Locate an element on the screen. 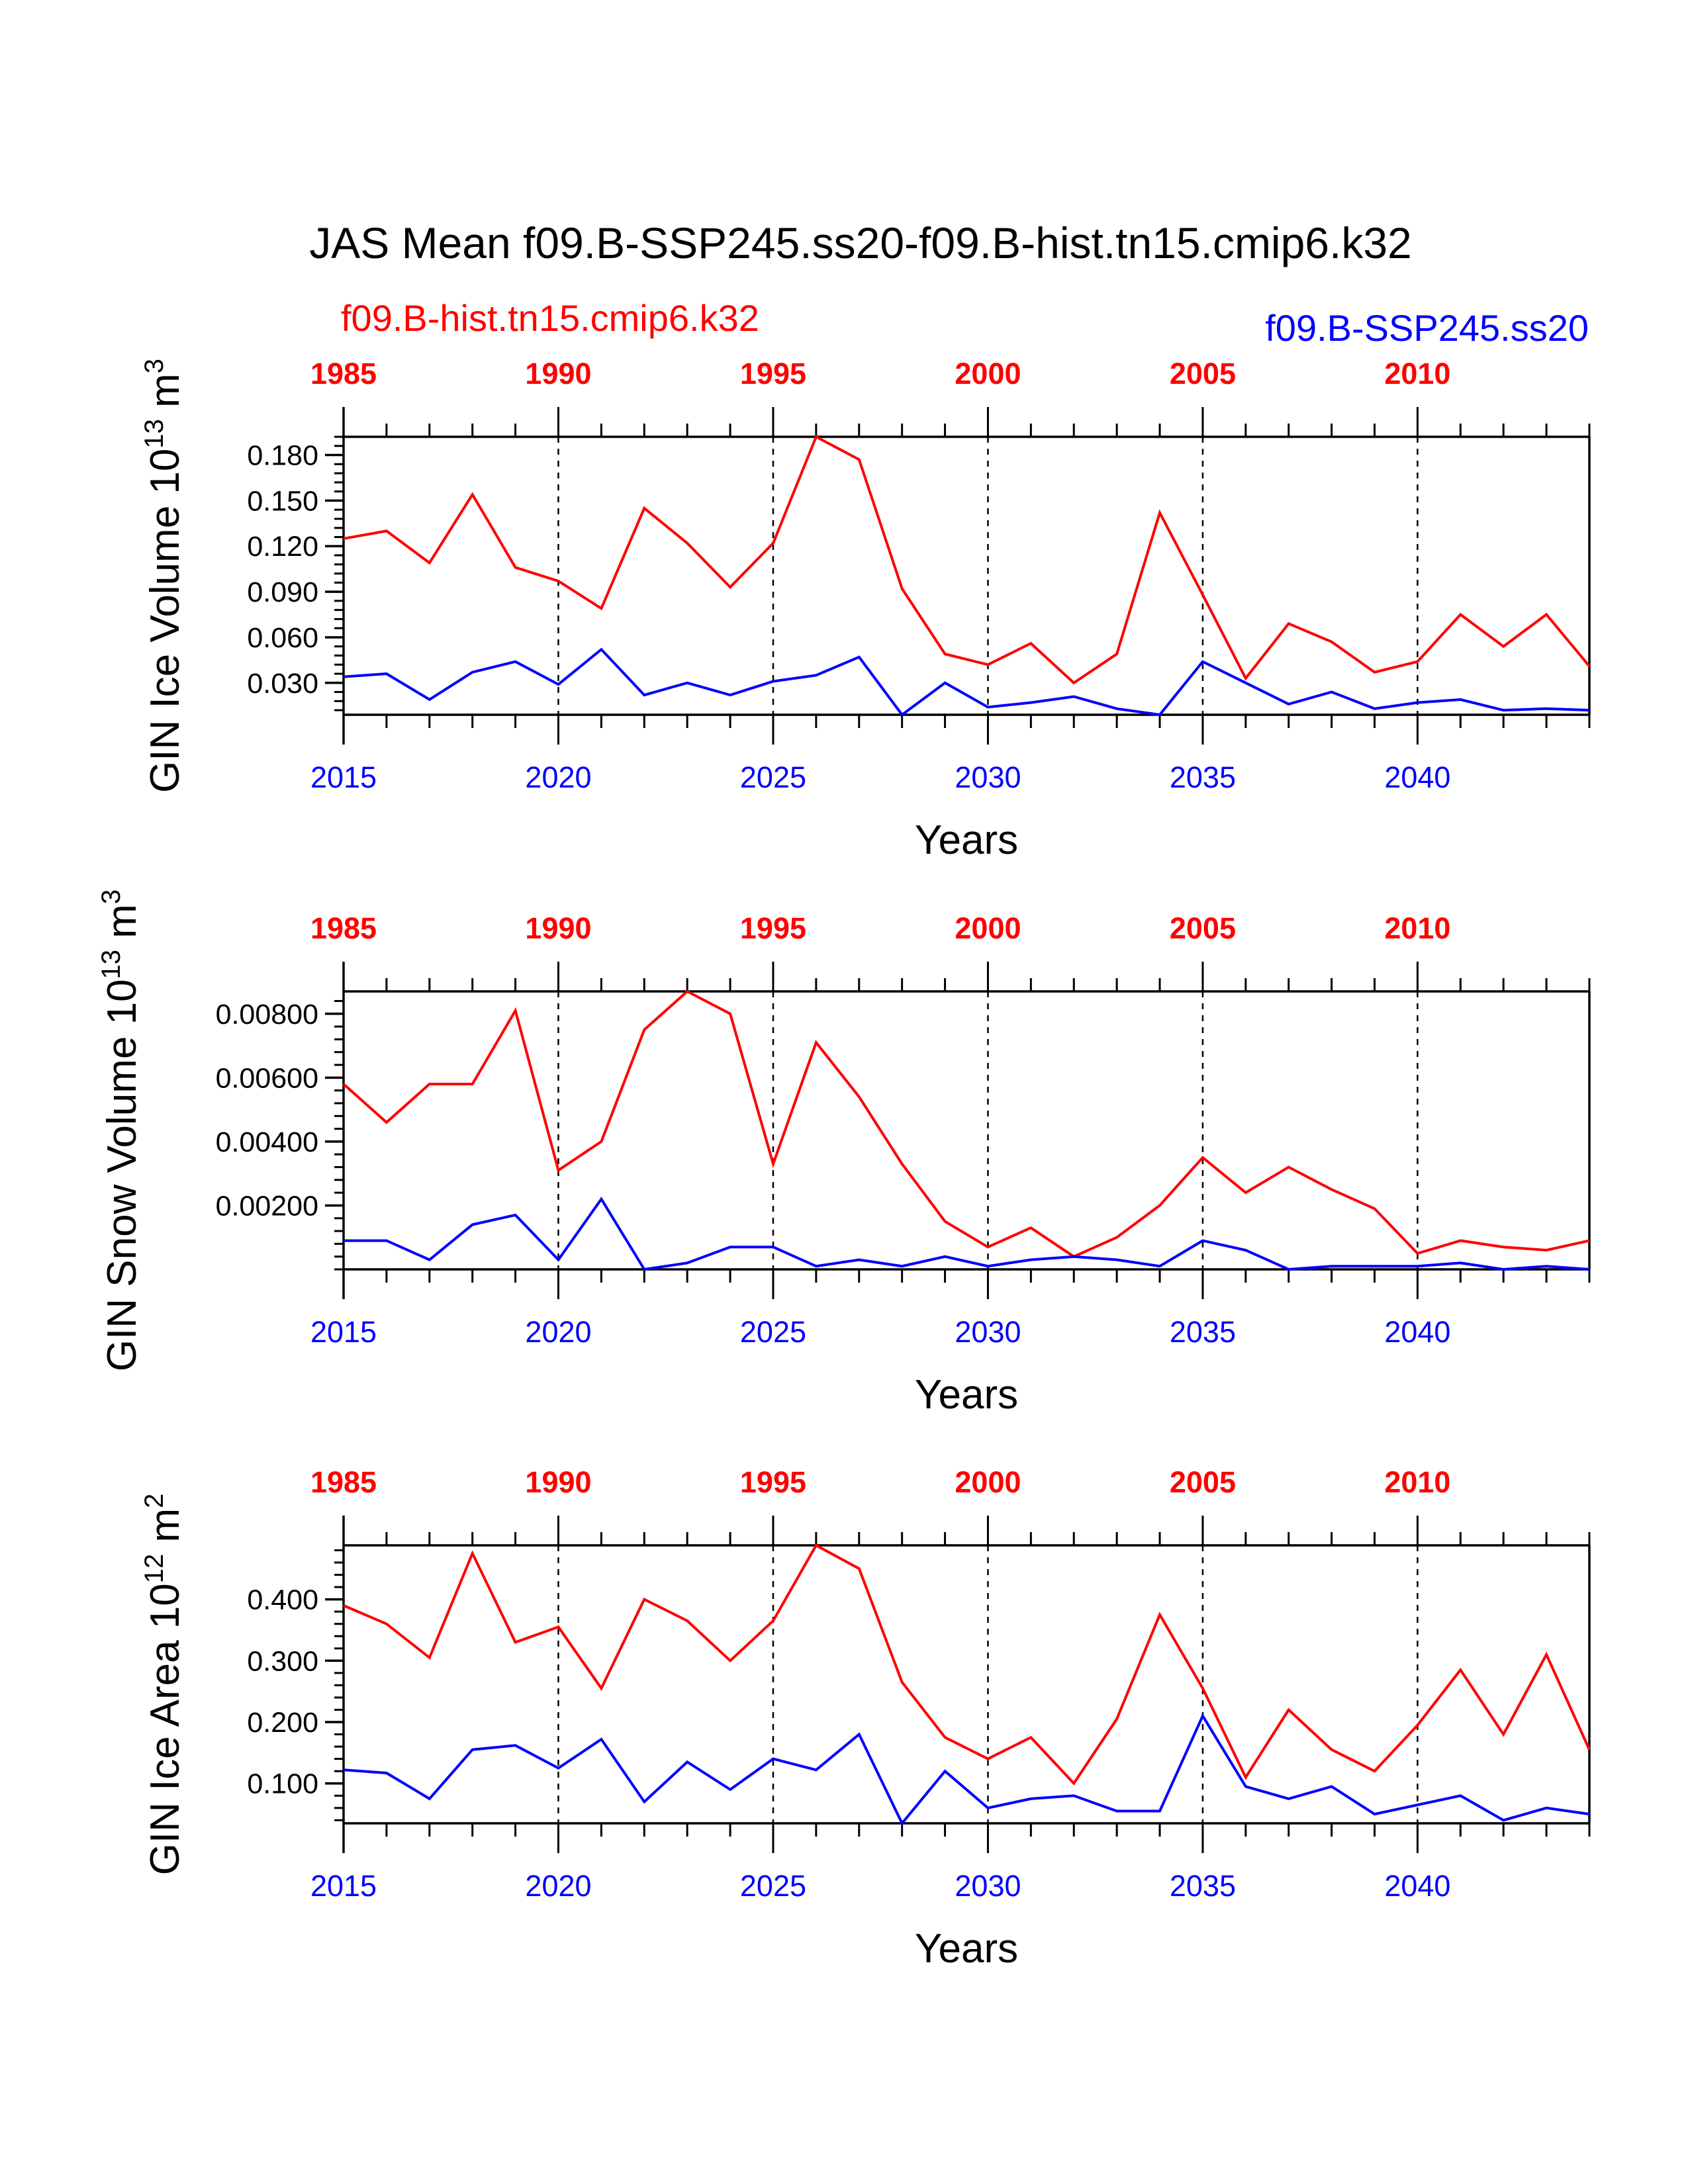 The width and height of the screenshot is (1688, 2184). panel2-y-tick-label: 0.300 is located at coordinates (282, 1661).